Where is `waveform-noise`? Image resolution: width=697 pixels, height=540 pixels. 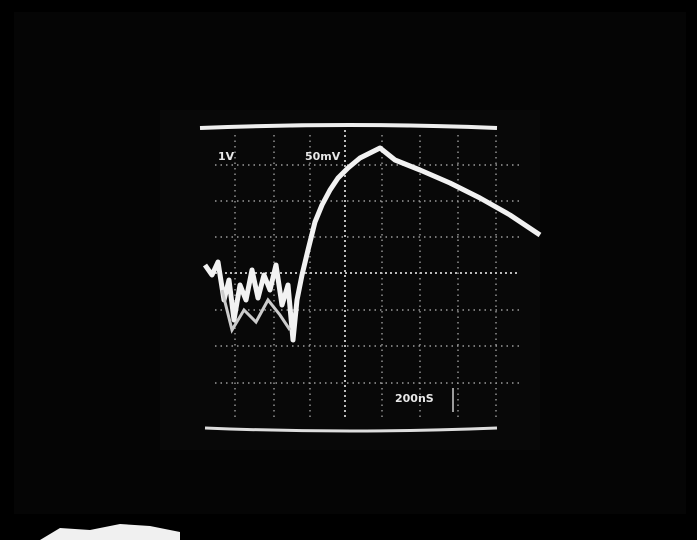 waveform-noise is located at coordinates (256, 311).